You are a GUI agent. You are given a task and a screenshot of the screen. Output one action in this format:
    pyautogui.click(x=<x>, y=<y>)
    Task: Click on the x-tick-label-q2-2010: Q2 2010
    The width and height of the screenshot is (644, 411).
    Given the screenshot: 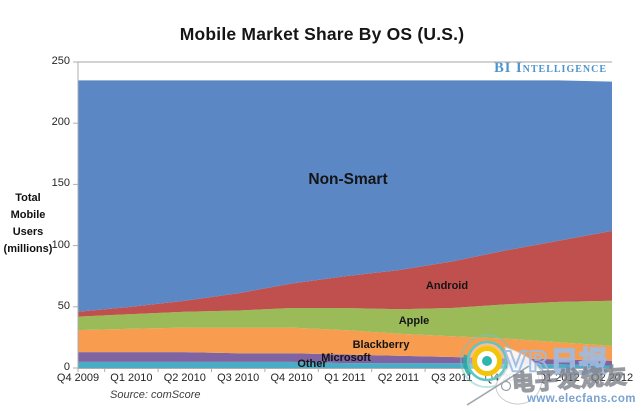 What is the action you would take?
    pyautogui.click(x=184, y=378)
    